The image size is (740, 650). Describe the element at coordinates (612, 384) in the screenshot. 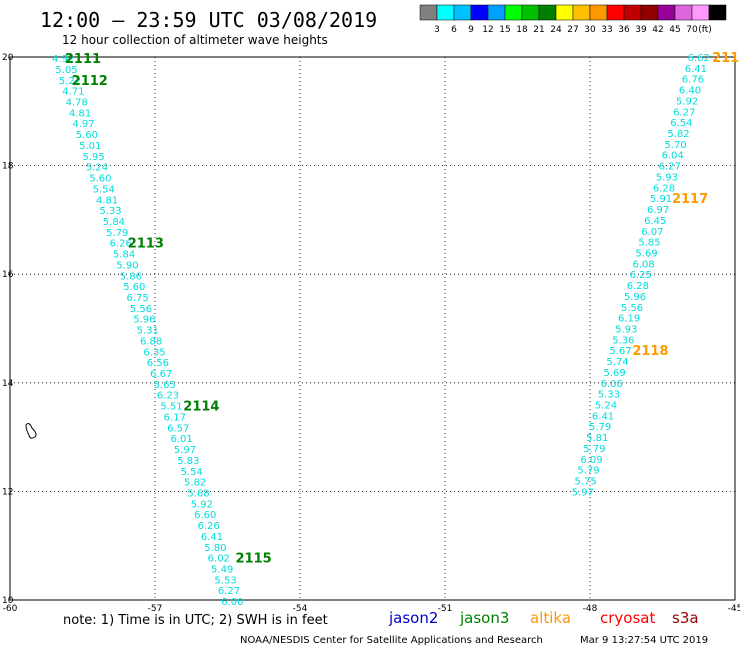

I see `wave-height-value: 6.06` at that location.